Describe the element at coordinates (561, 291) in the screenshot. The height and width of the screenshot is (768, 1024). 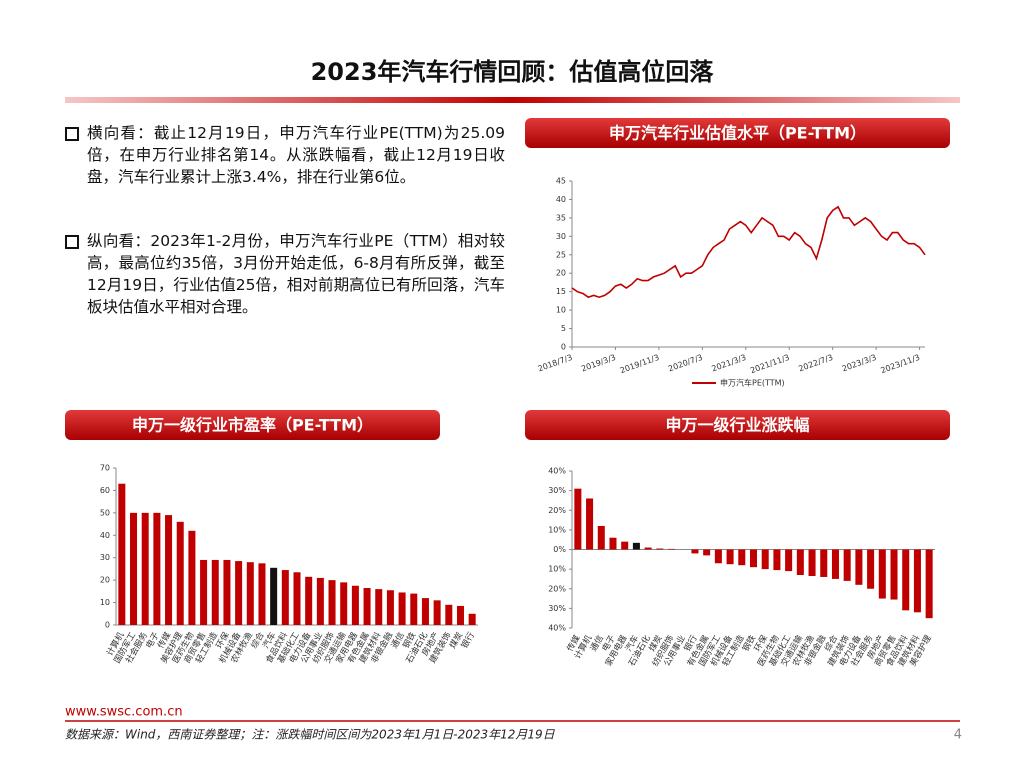
I see `y-tick-label: 15` at that location.